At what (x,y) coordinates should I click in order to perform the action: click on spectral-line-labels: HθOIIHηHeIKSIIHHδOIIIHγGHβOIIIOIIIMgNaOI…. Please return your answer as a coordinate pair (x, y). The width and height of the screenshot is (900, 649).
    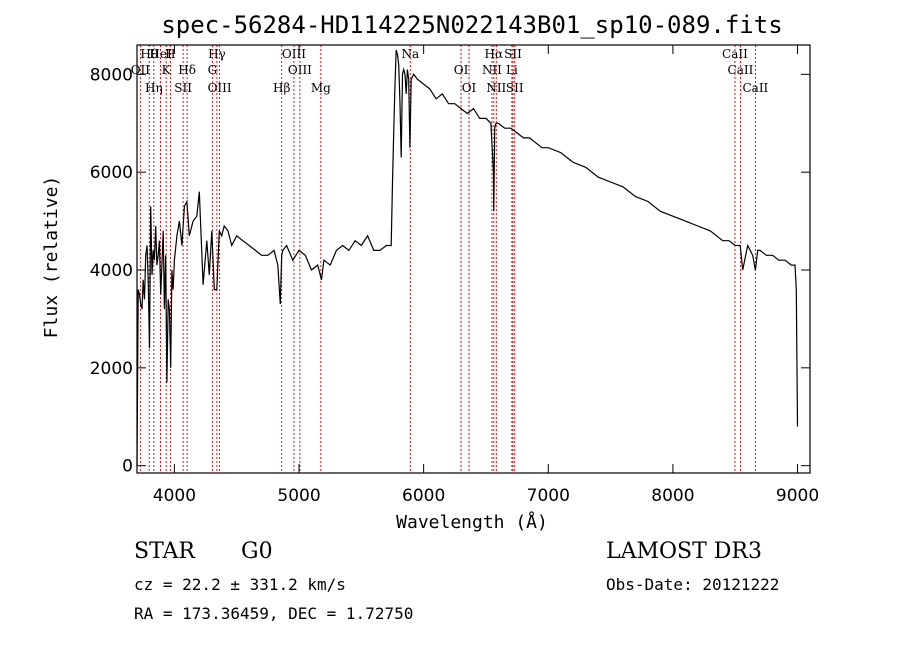
    Looking at the image, I should click on (450, 71).